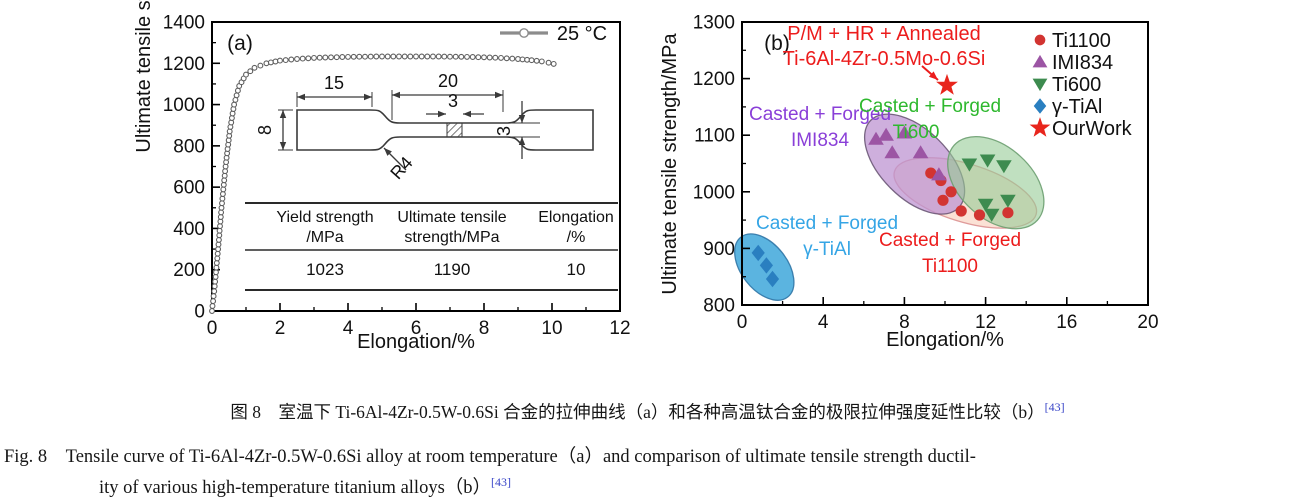 The height and width of the screenshot is (502, 1295). What do you see at coordinates (451, 237) in the screenshot?
I see `table-header: strength/MPa` at bounding box center [451, 237].